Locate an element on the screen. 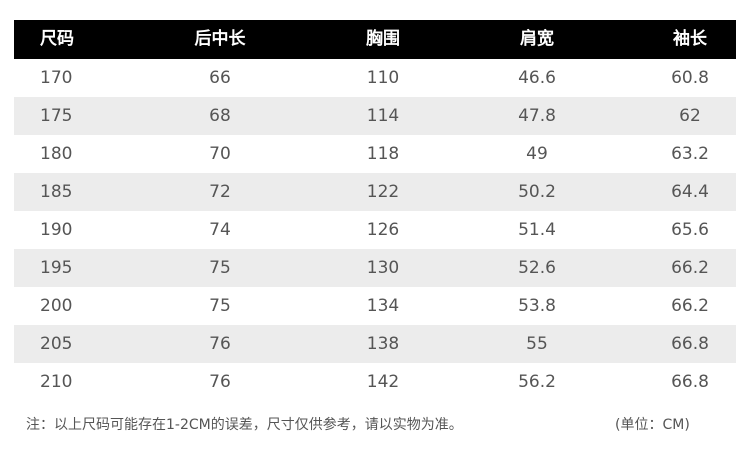 This screenshot has width=750, height=460. table-cell: 60.8 is located at coordinates (690, 78).